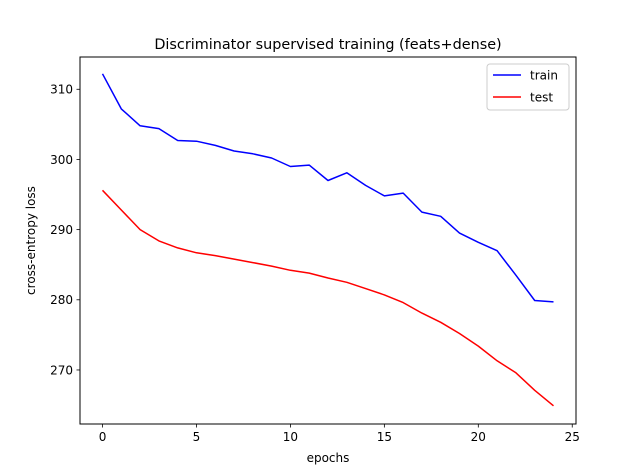  Describe the element at coordinates (328, 458) in the screenshot. I see `x-axis-label: epochs` at that location.